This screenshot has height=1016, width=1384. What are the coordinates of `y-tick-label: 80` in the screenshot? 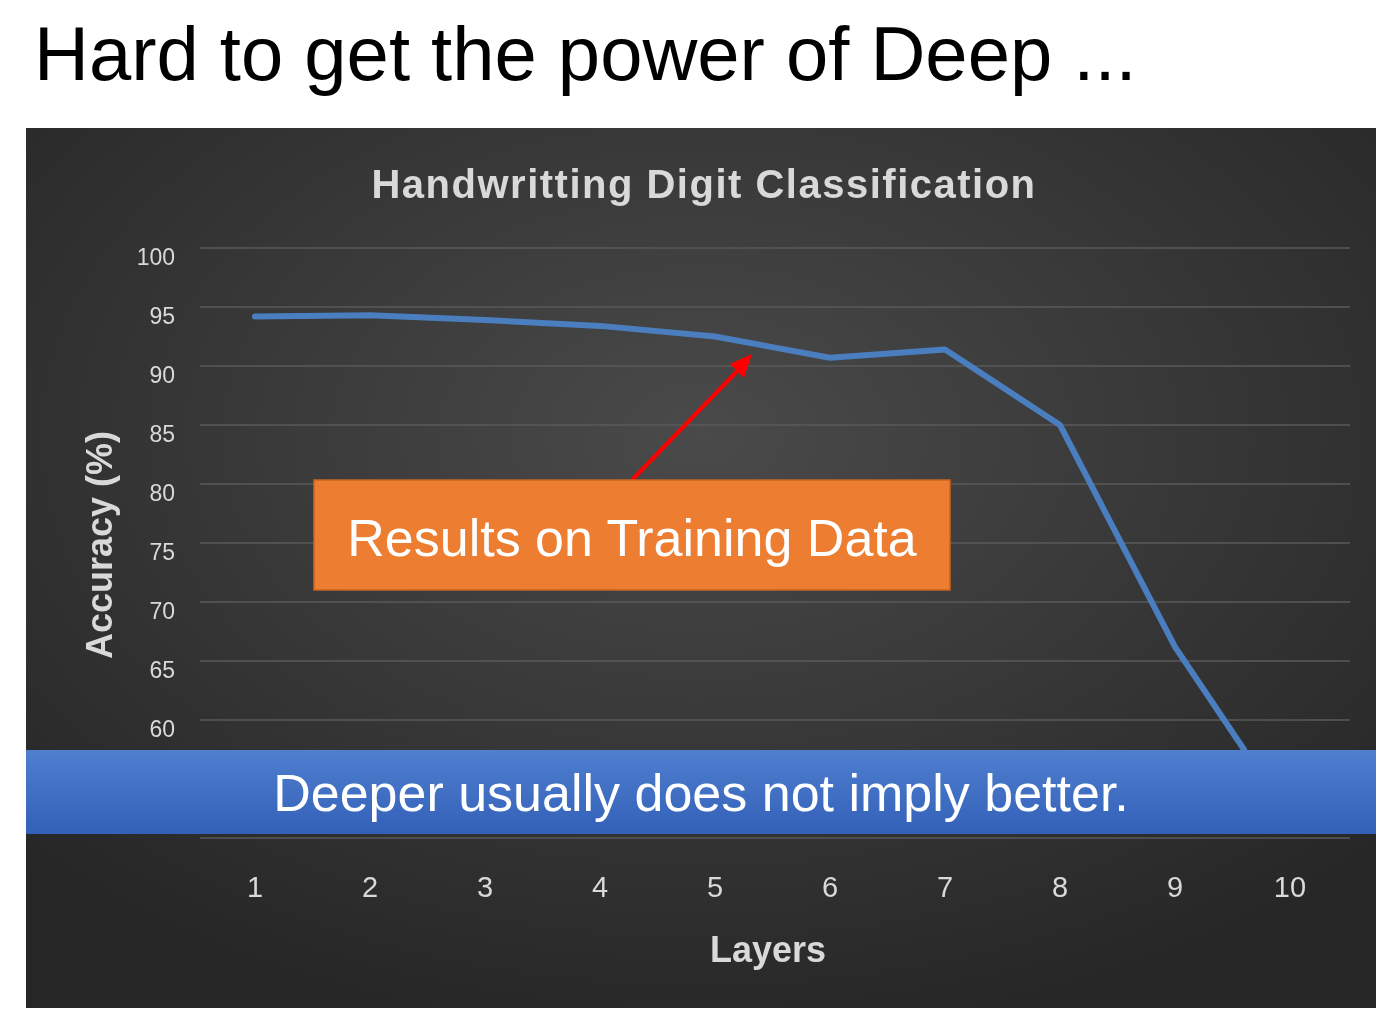 It's located at (162, 493).